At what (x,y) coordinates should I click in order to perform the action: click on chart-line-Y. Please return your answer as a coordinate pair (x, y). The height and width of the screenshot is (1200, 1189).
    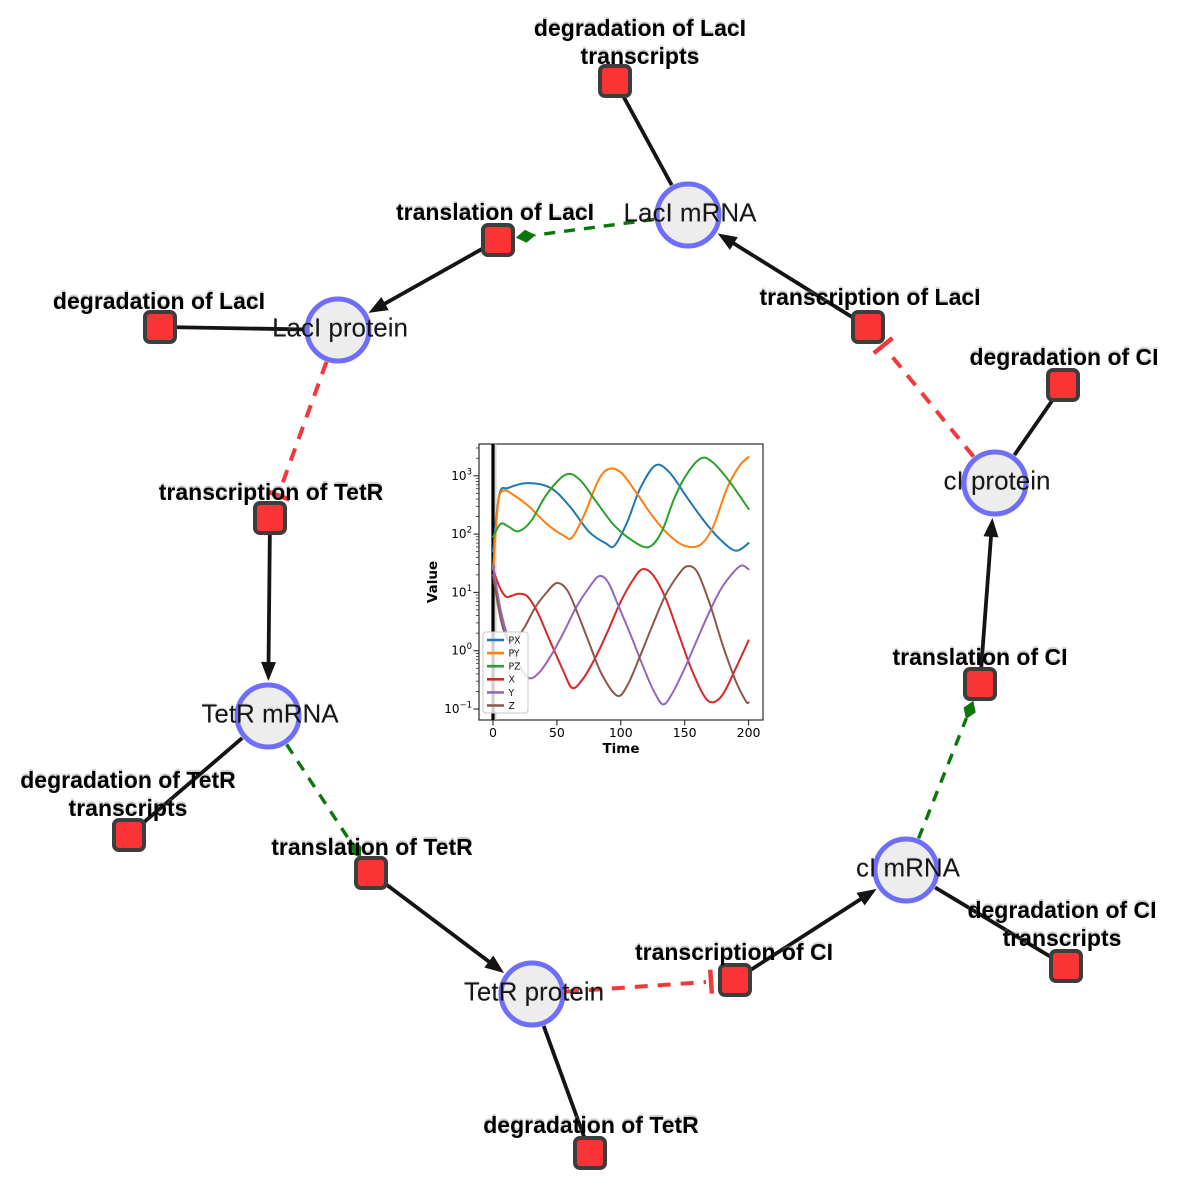
    Looking at the image, I should click on (621, 635).